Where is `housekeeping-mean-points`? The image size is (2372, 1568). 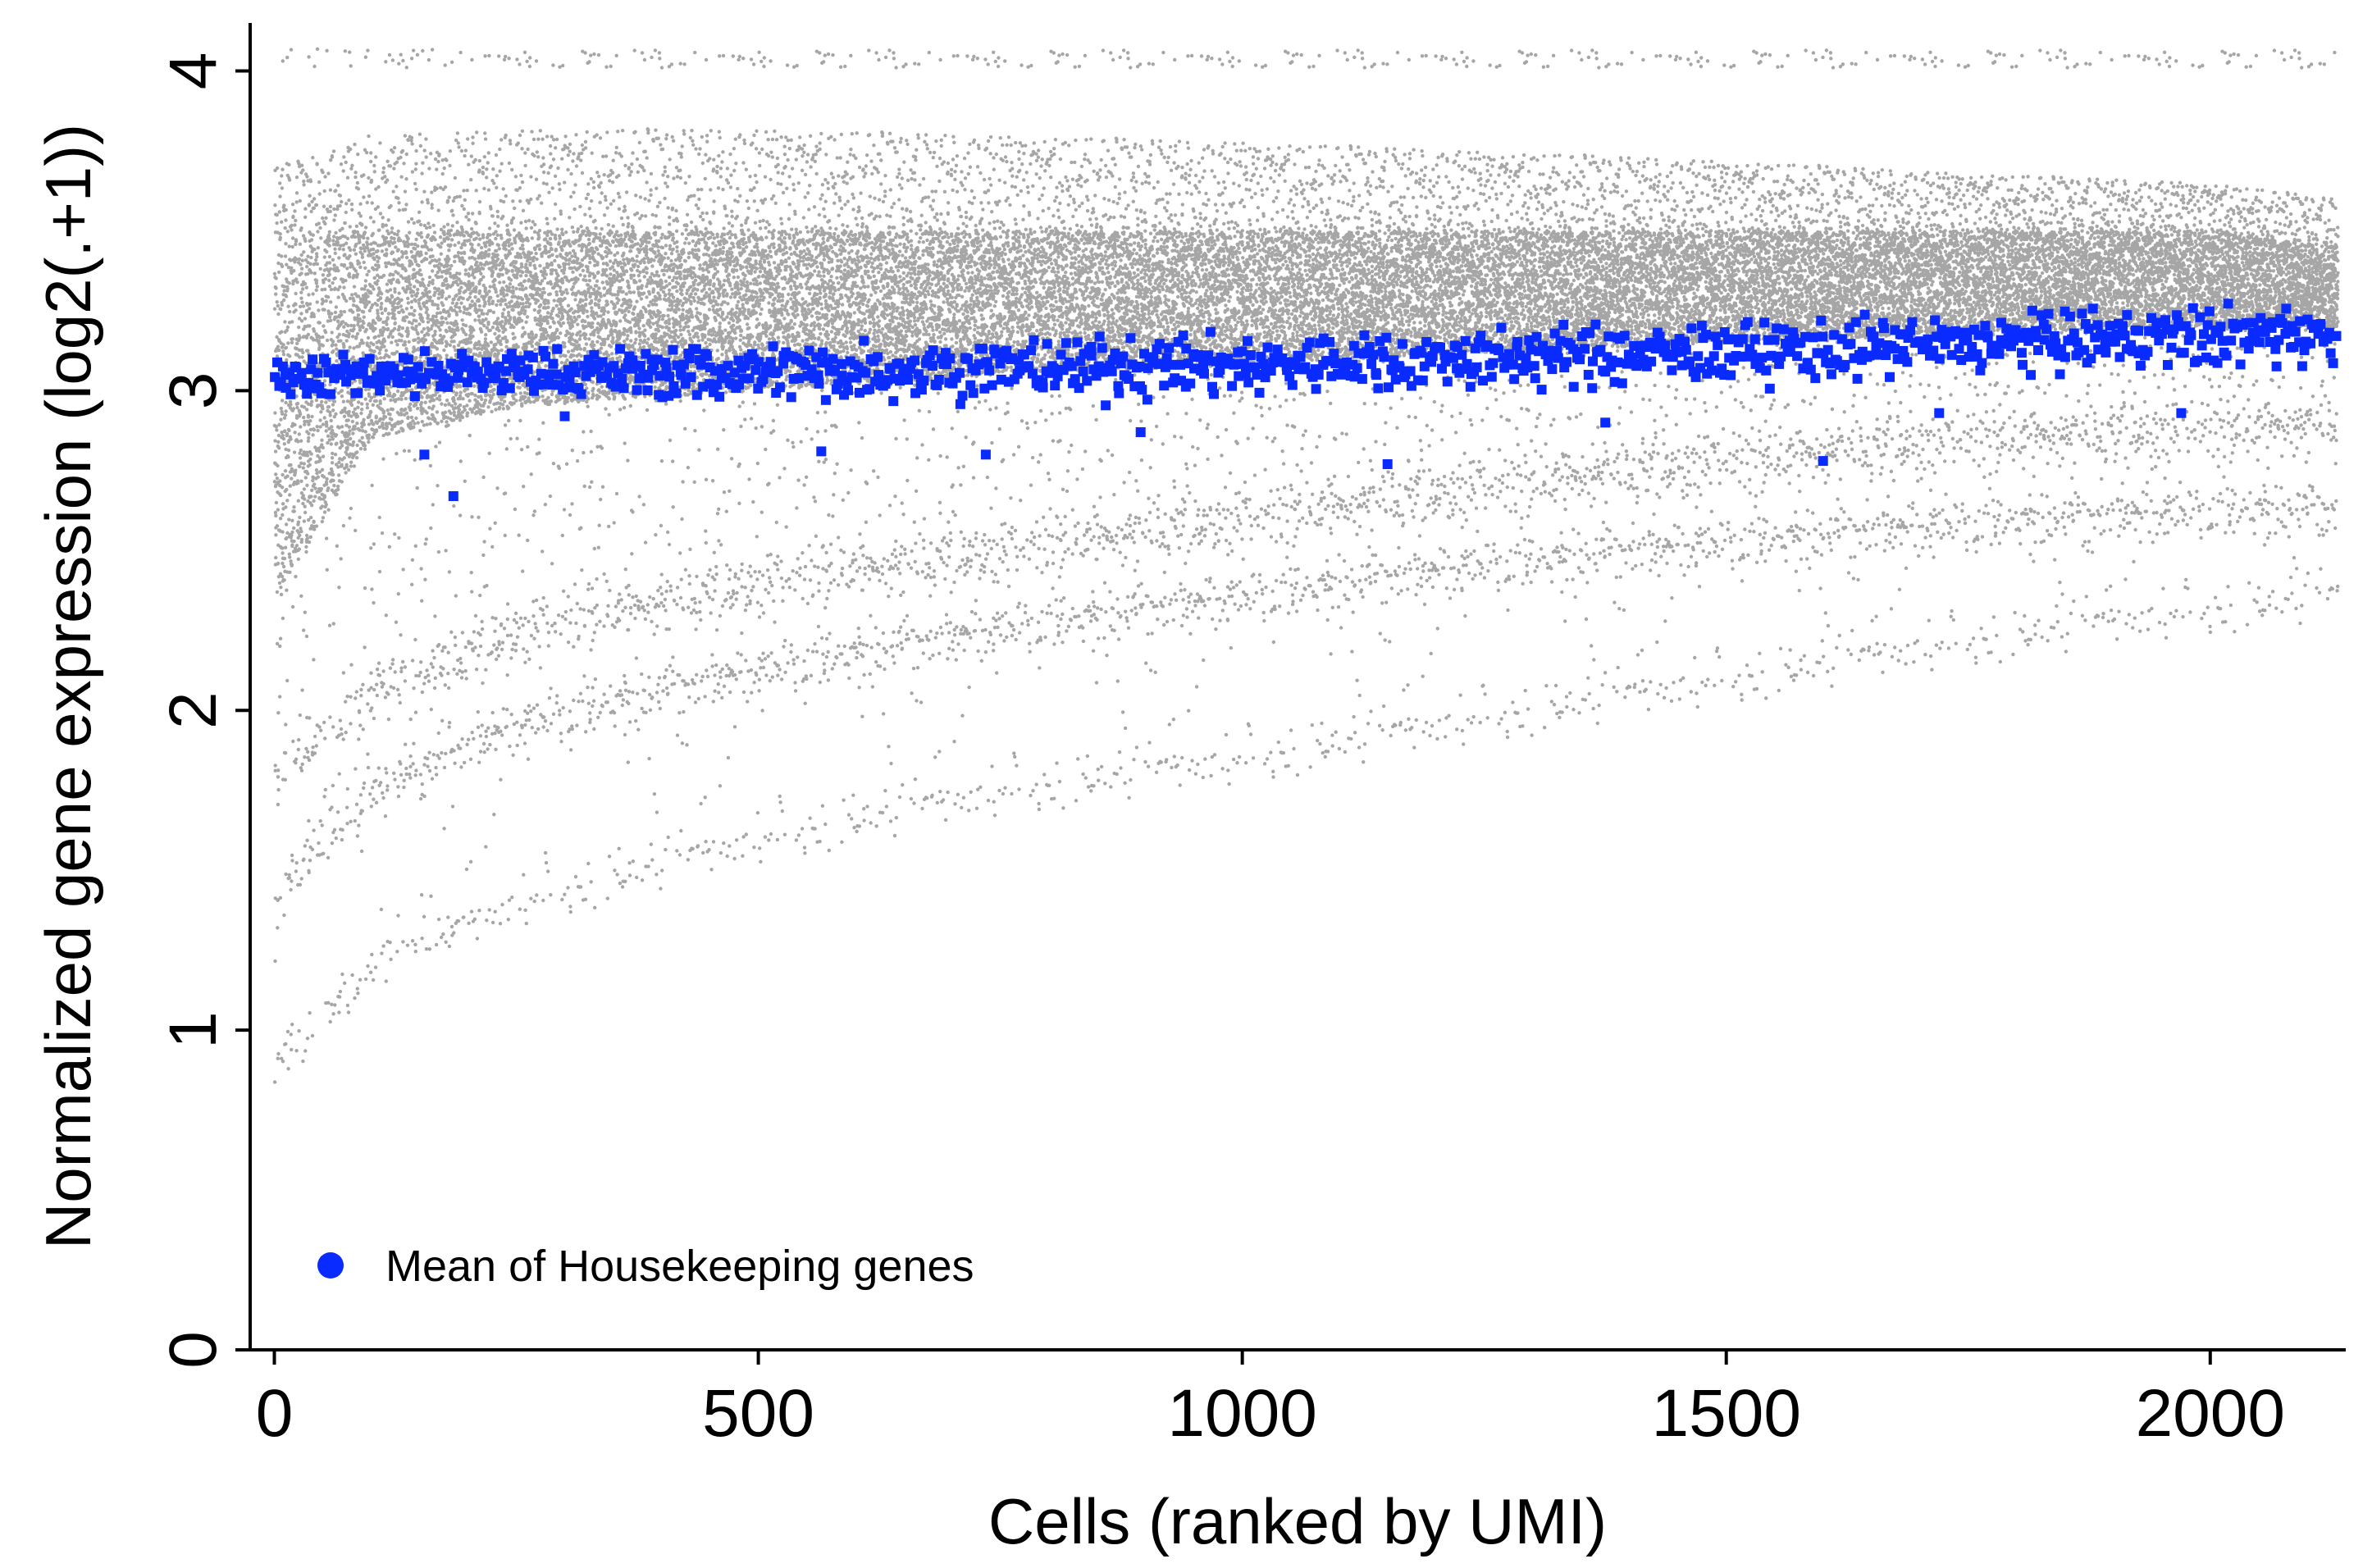
housekeeping-mean-points is located at coordinates (1306, 400).